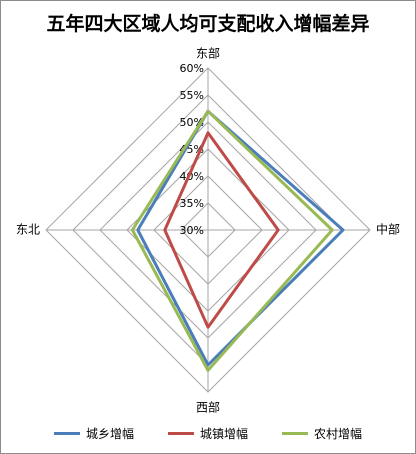  Describe the element at coordinates (208, 53) in the screenshot. I see `axis-label: 东部` at that location.